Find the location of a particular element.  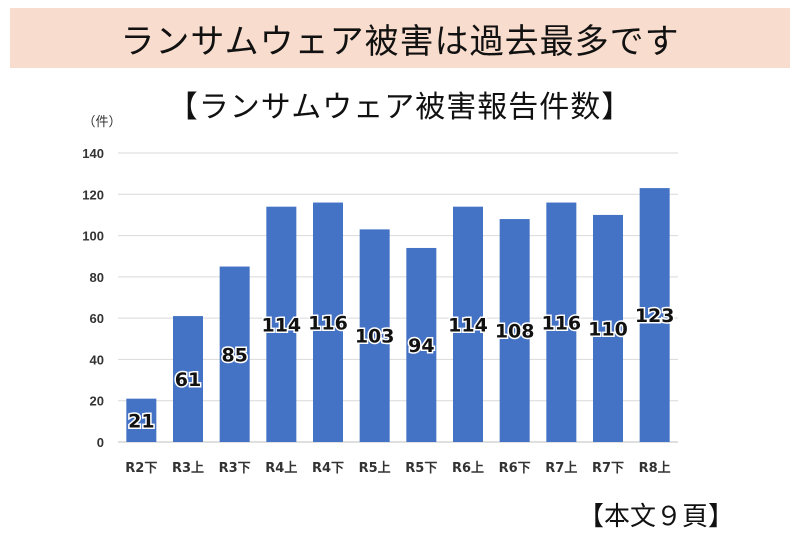

bar-data-label: 85 is located at coordinates (234, 355).